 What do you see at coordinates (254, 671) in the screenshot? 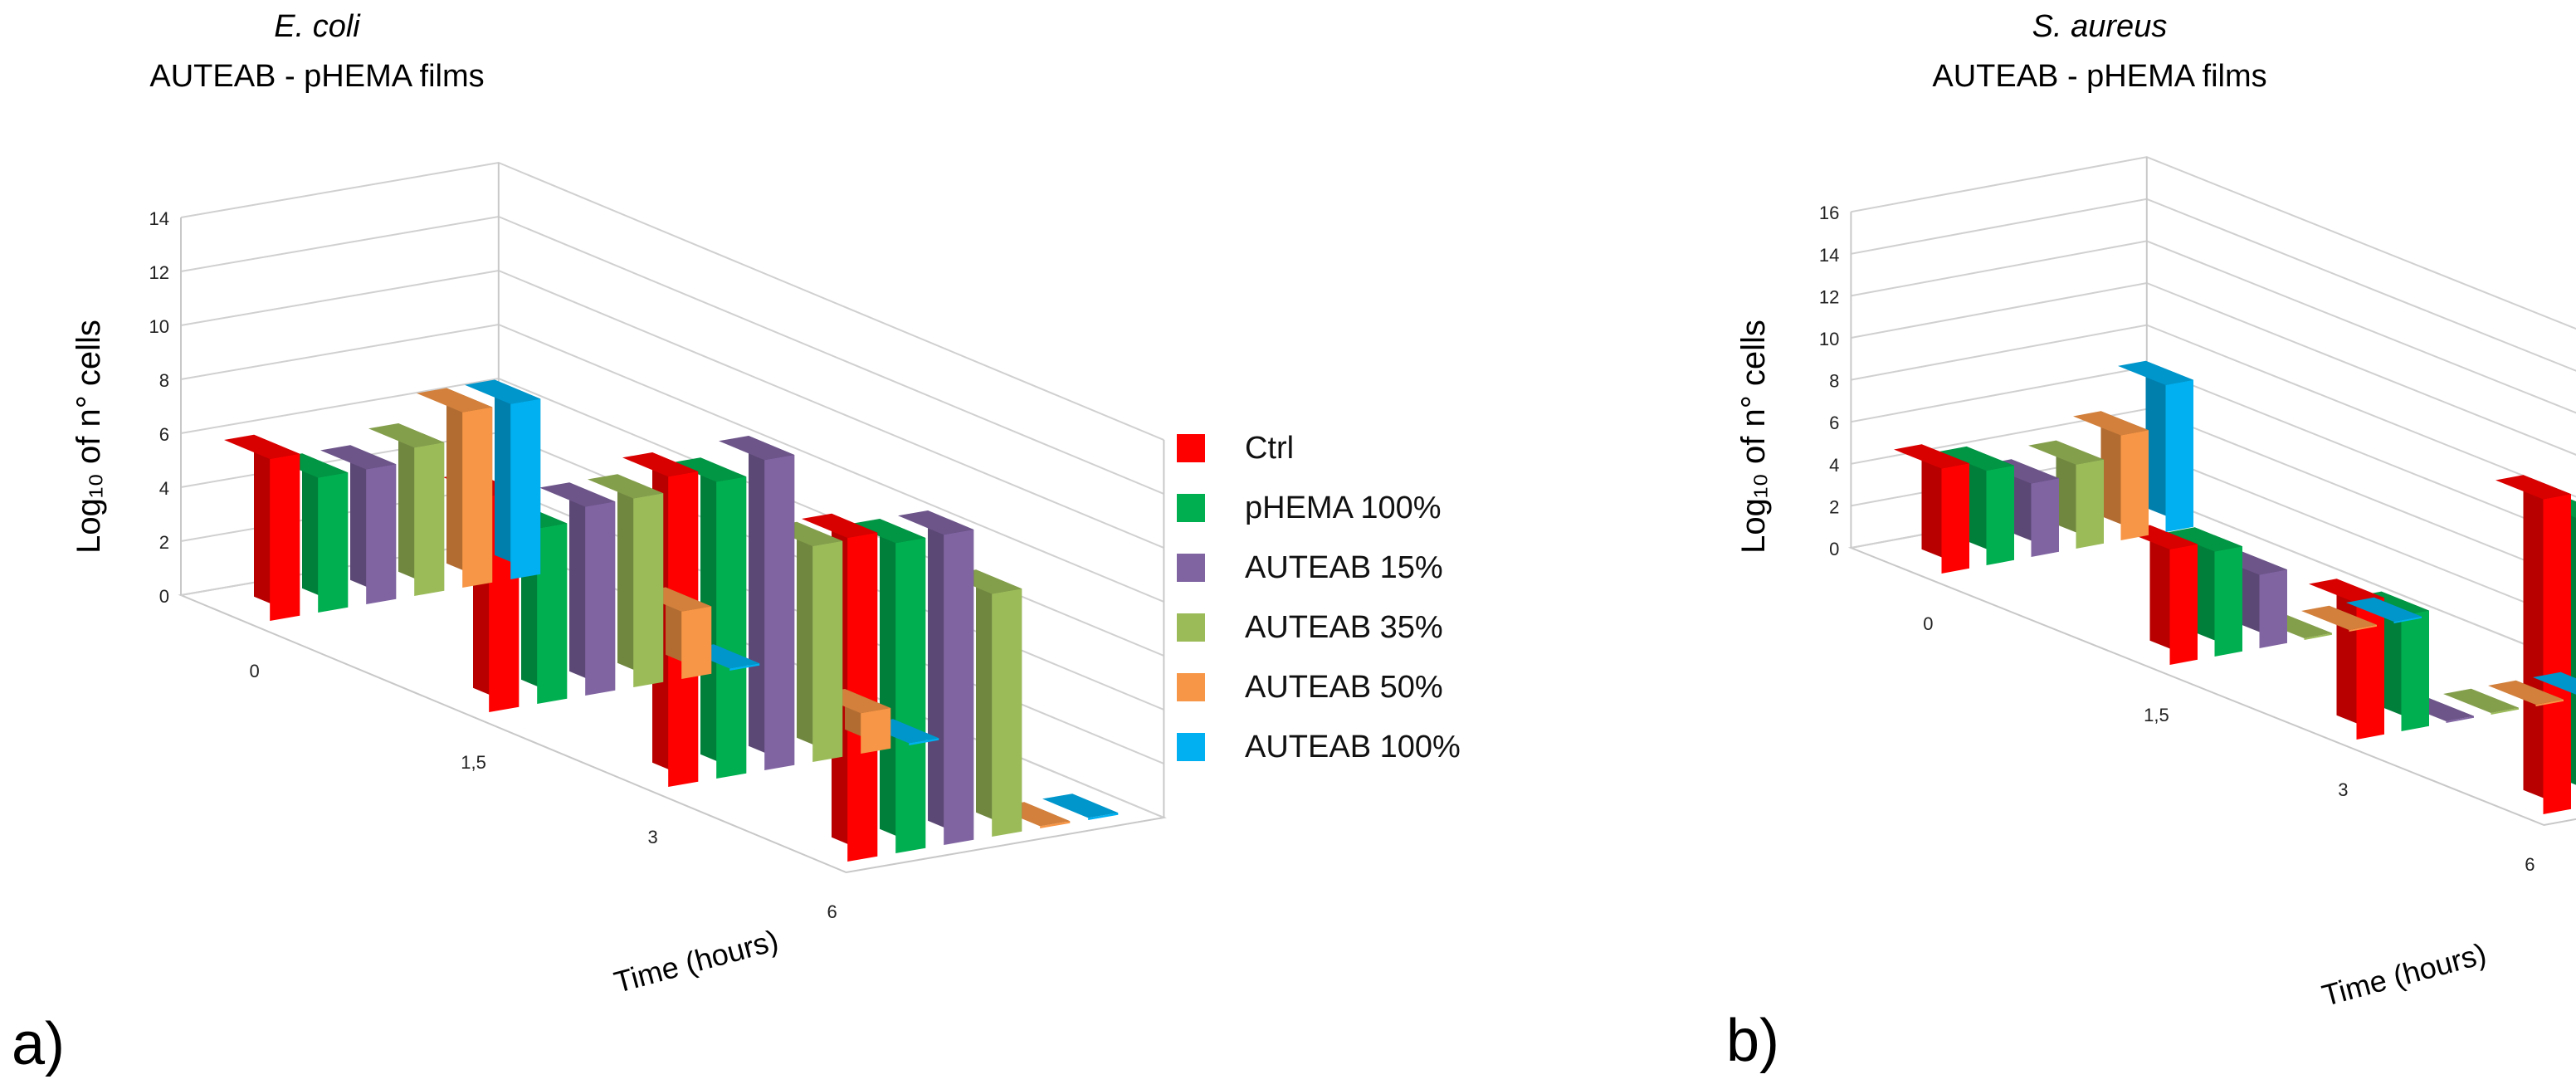
I see `x-tick-label: 0` at bounding box center [254, 671].